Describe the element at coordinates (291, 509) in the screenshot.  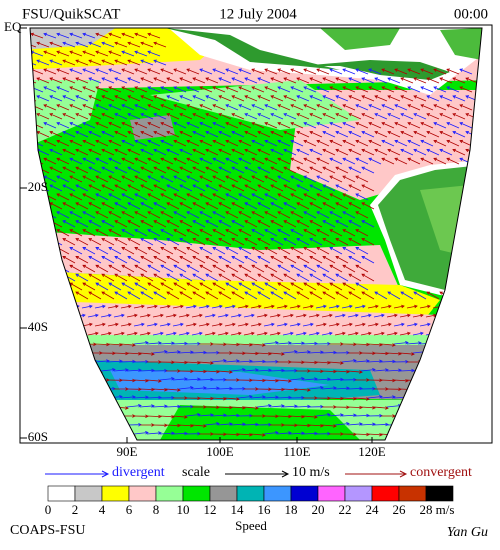
I see `colorbar-tick-label: 18` at that location.